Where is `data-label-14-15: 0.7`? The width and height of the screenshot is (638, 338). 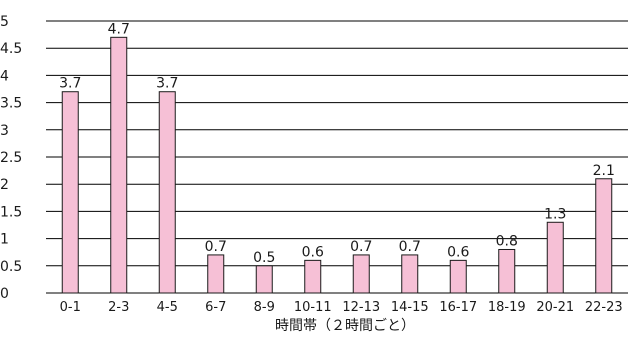
data-label-14-15: 0.7 is located at coordinates (410, 247).